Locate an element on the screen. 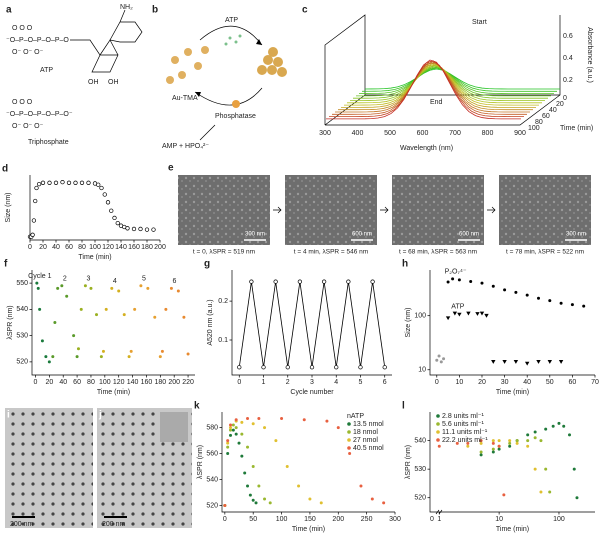 Image resolution: width=600 pixels, height=536 pixels. start-label: Start is located at coordinates (479, 22).